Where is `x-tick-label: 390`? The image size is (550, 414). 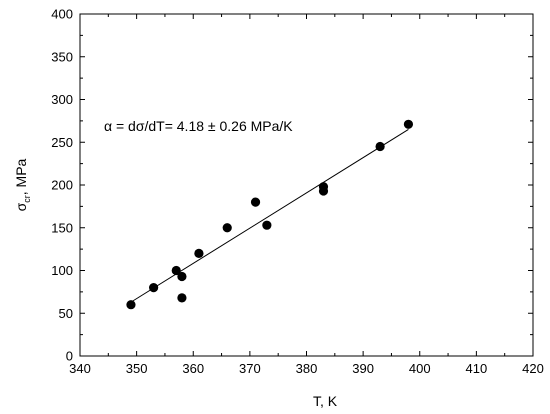
x-tick-label: 390 is located at coordinates (363, 368).